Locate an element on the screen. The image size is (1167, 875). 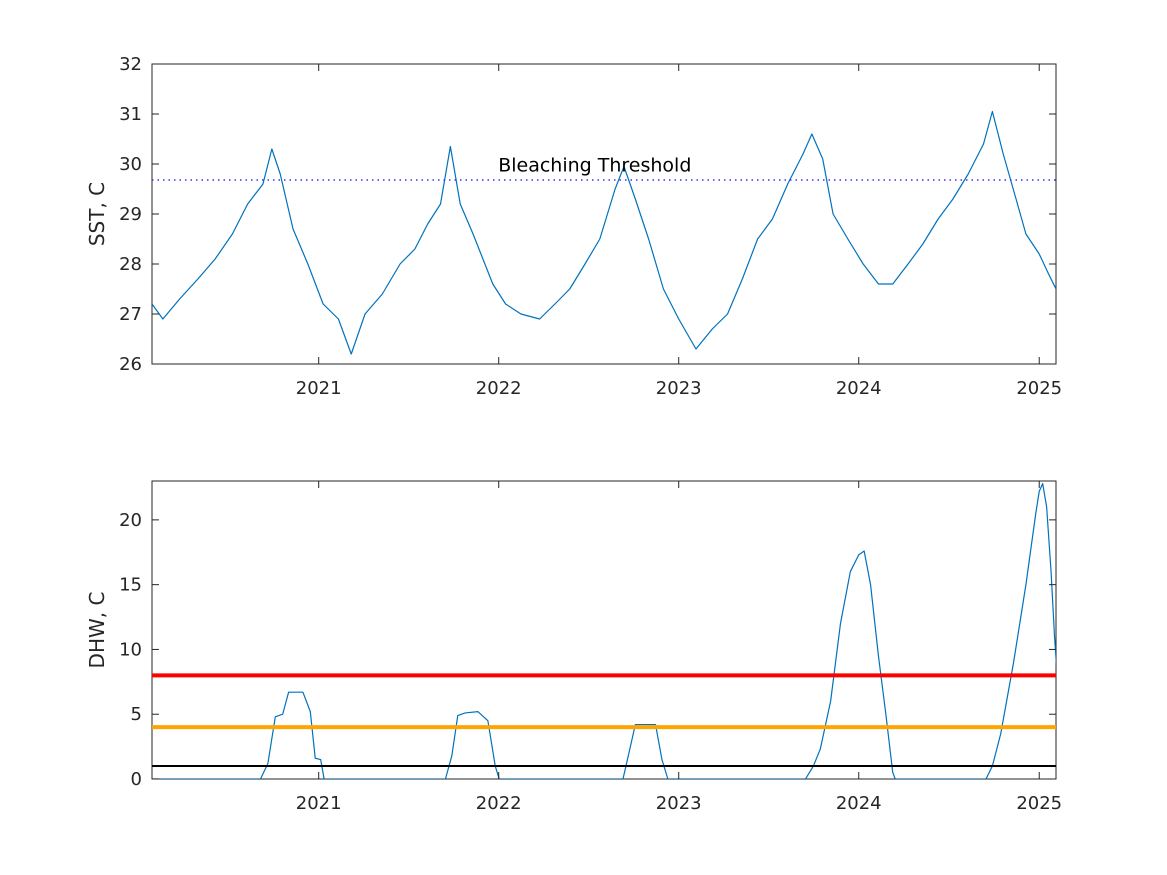
sst-ytick-label: 28 is located at coordinates (130, 264).